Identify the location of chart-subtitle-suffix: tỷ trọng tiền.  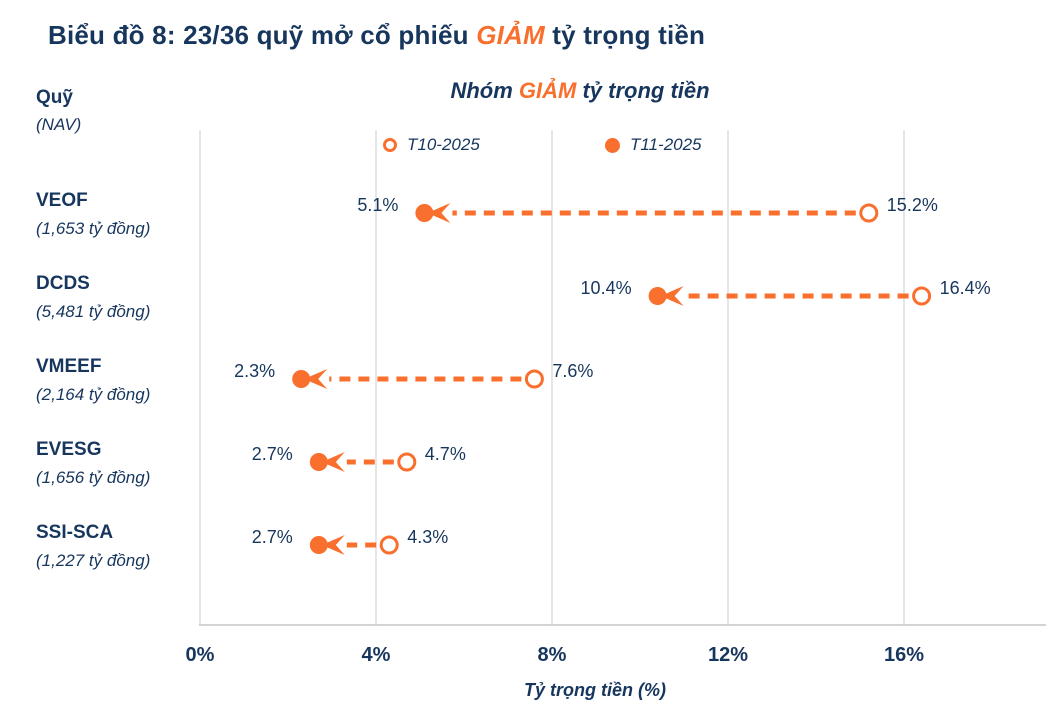
(643, 90).